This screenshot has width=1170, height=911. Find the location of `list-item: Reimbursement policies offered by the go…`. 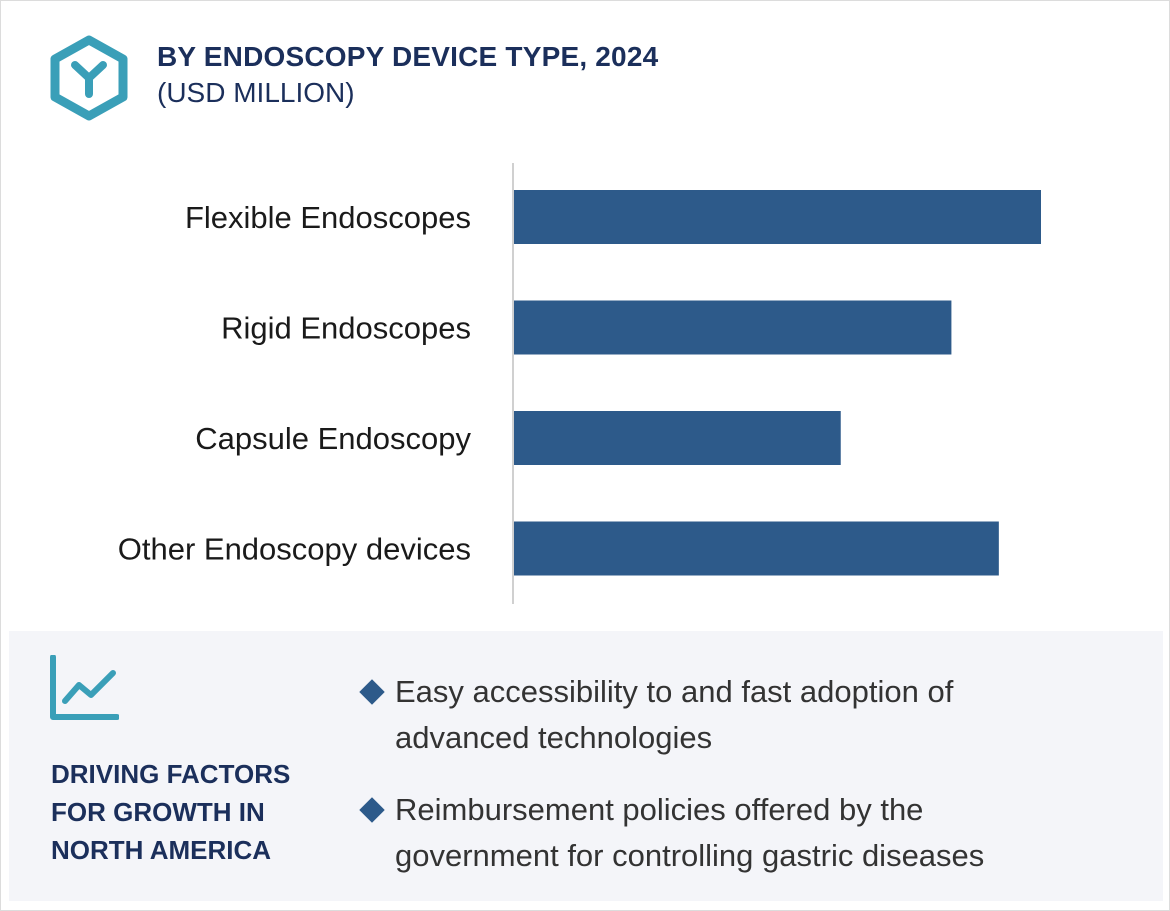

list-item: Reimbursement policies offered by the go… is located at coordinates (754, 833).